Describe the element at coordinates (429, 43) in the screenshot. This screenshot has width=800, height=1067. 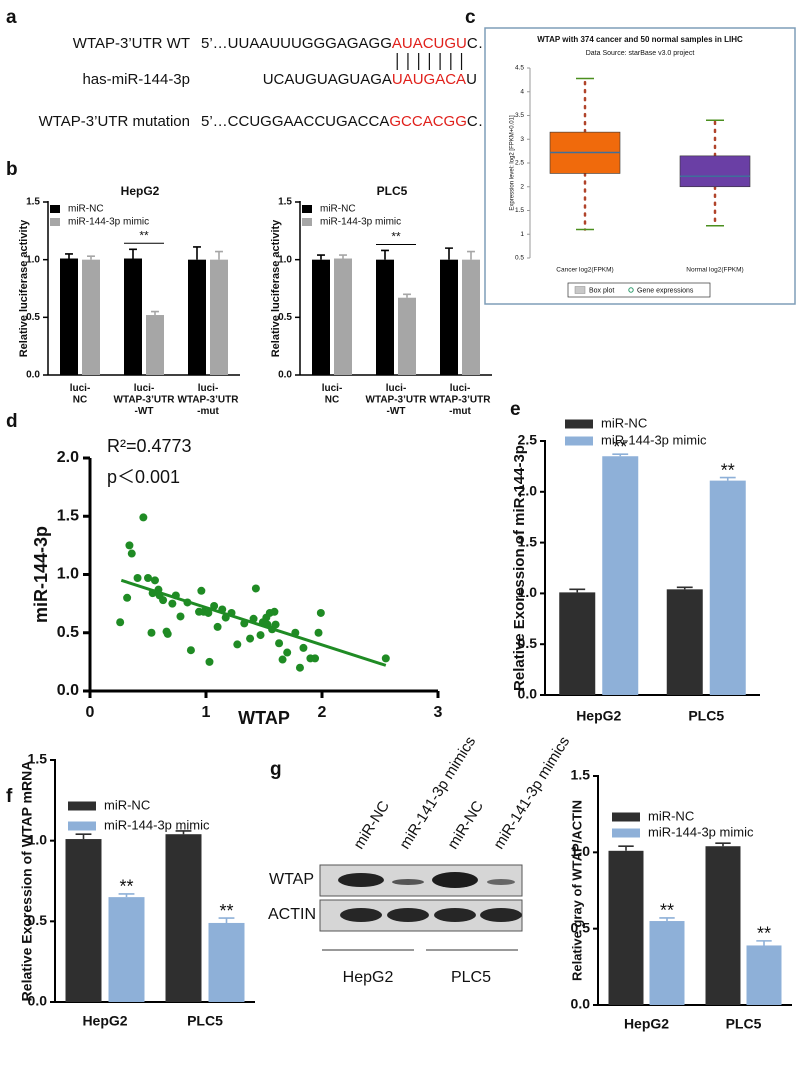
I see `seq-site: AUACUGU` at that location.